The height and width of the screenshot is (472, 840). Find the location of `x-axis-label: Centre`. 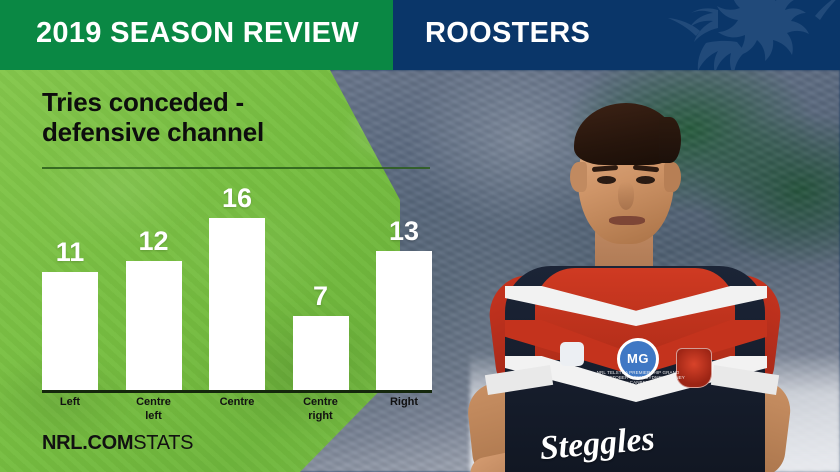

x-axis-label: Centre is located at coordinates (237, 402).